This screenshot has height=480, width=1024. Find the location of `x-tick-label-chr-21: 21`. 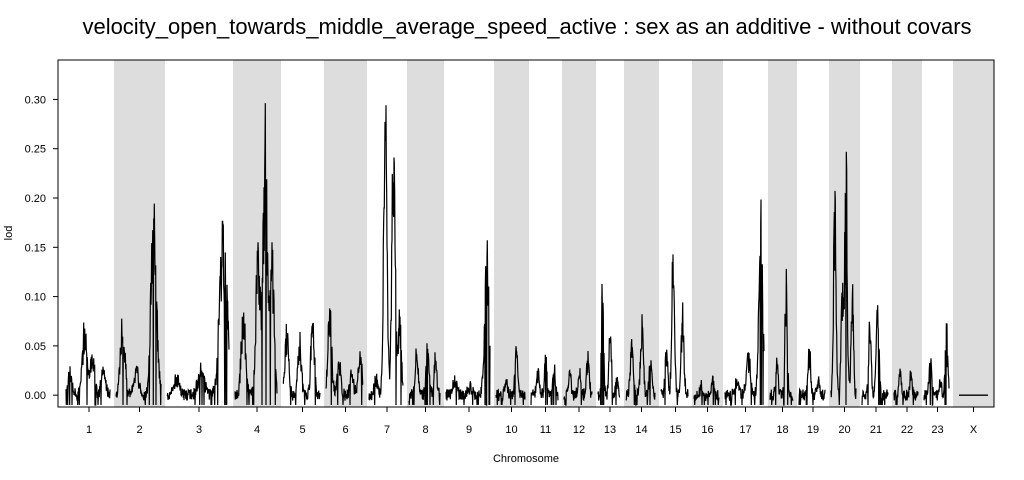

x-tick-label-chr-21: 21 is located at coordinates (876, 430).